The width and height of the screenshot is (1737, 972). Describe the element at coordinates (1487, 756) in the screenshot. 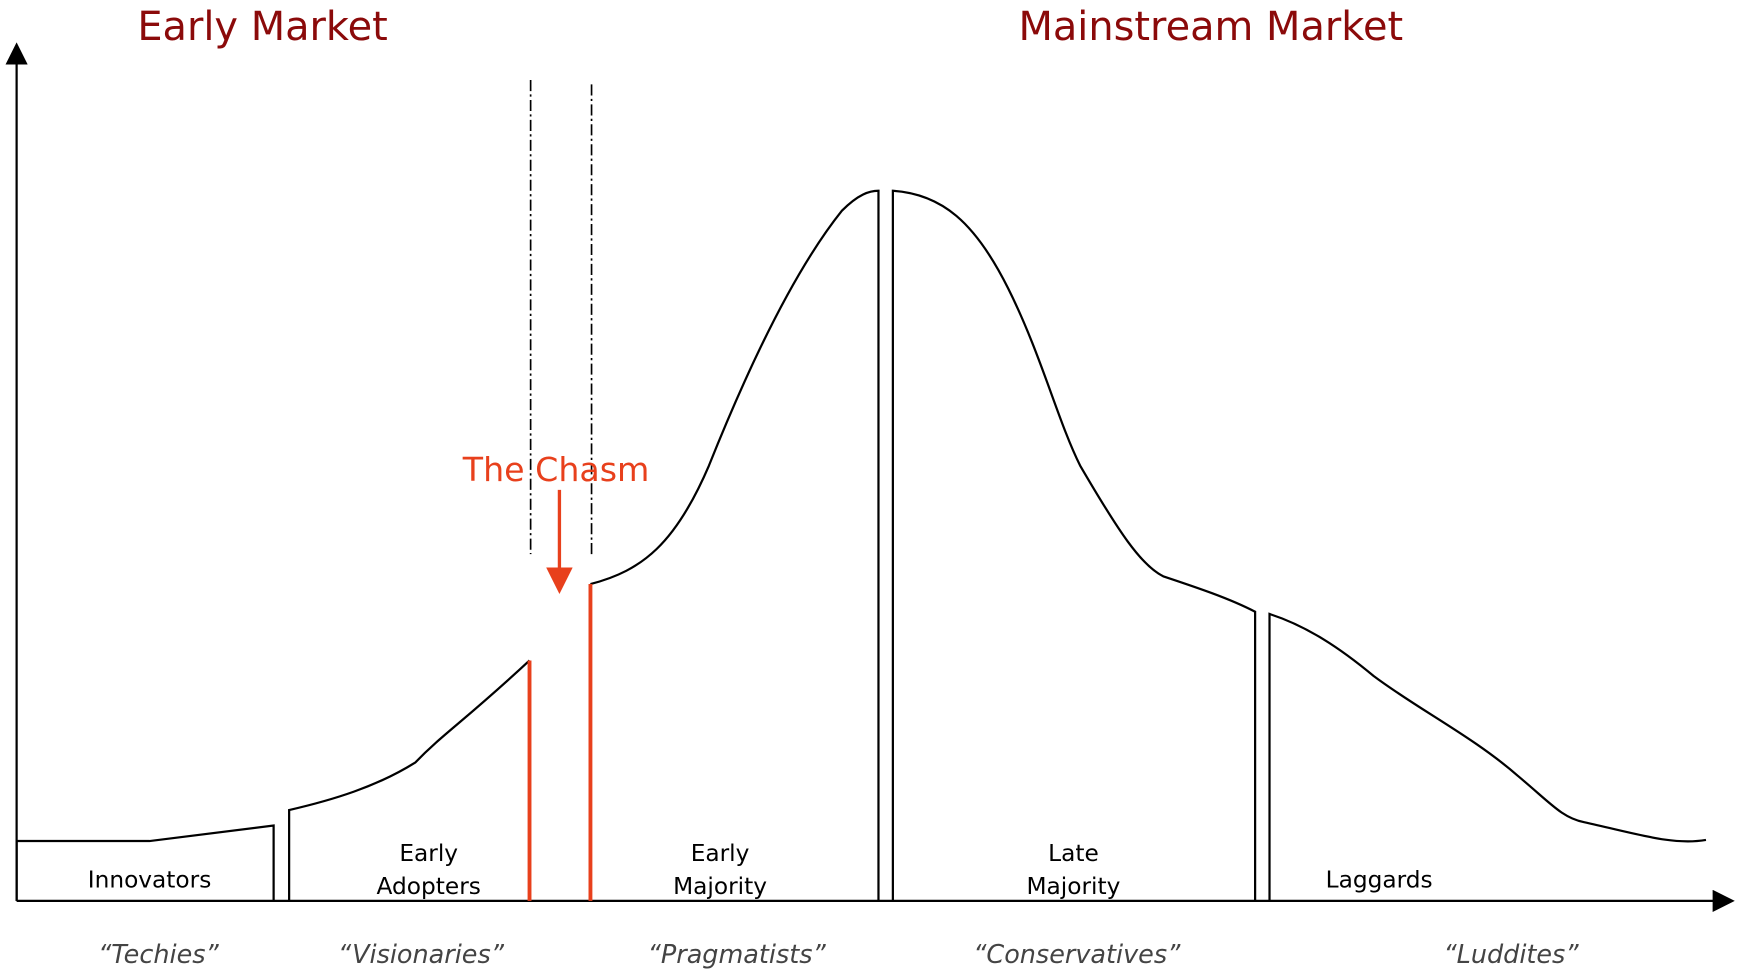

I see `laggards-curve` at that location.